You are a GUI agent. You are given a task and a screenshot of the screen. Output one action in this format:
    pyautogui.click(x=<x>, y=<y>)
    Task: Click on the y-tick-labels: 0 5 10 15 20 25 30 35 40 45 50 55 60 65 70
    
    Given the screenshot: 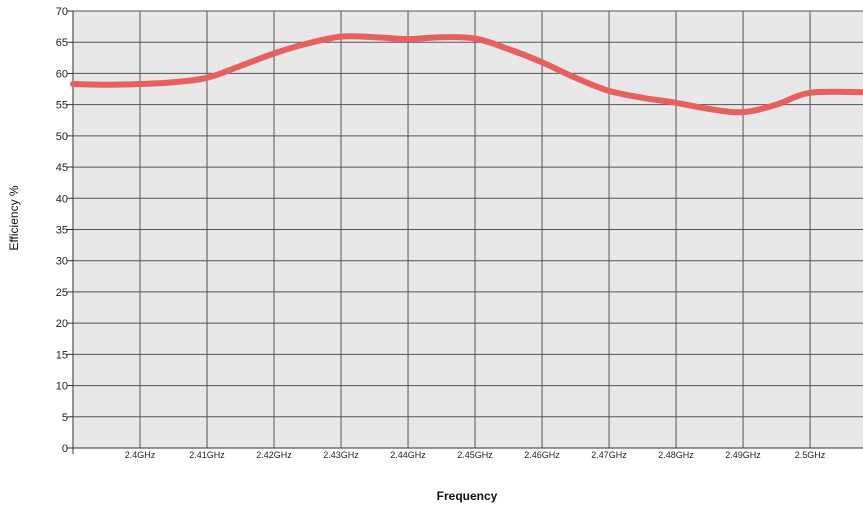 What is the action you would take?
    pyautogui.click(x=62, y=230)
    